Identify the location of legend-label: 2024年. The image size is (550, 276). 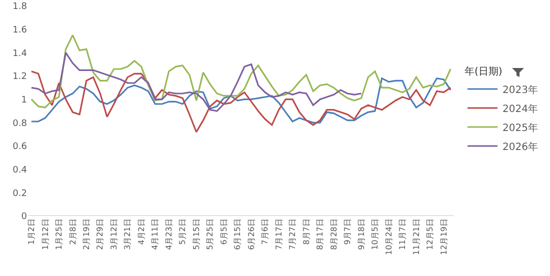
(520, 108).